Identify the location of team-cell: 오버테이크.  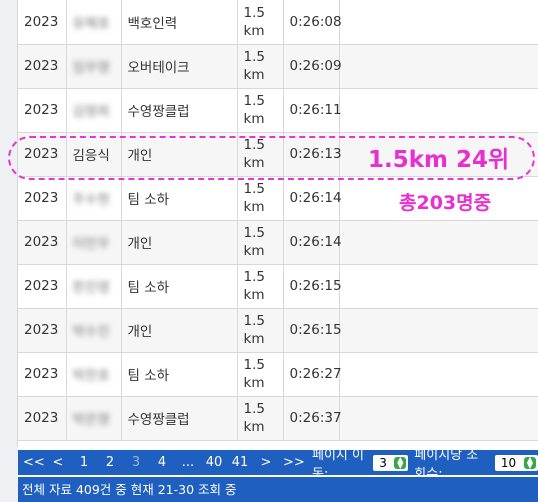
(179, 66).